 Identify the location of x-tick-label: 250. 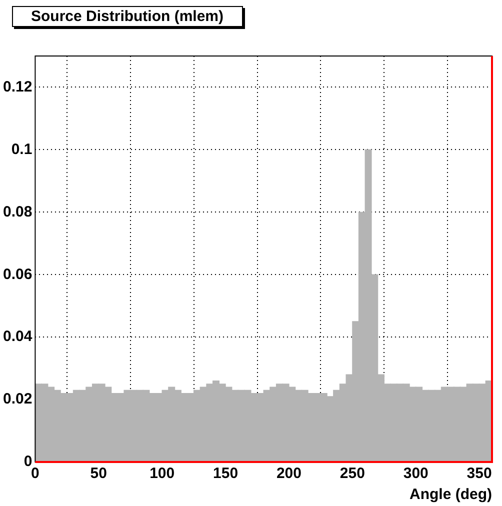
(352, 473).